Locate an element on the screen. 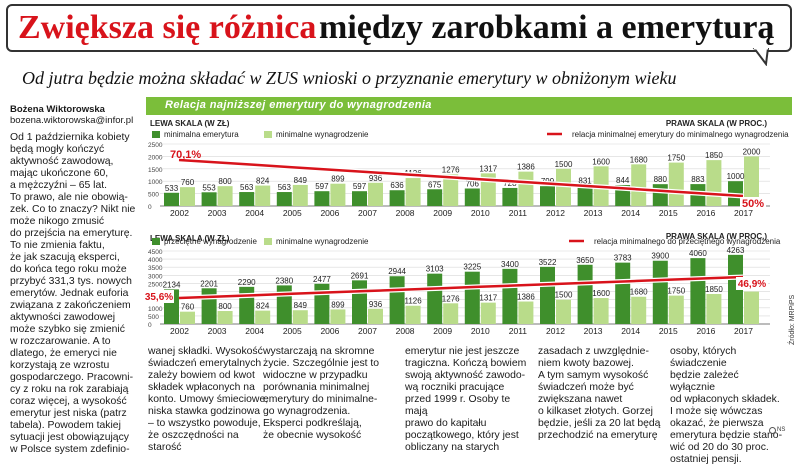 The image size is (805, 466). c2-x-label: 2005 is located at coordinates (292, 331).